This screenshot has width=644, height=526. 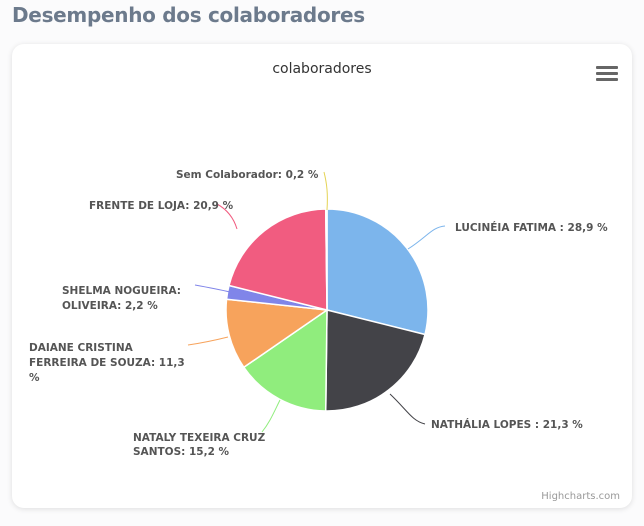 I want to click on data-label-daiane-line1: DAIANE CRISTINA, so click(x=81, y=348).